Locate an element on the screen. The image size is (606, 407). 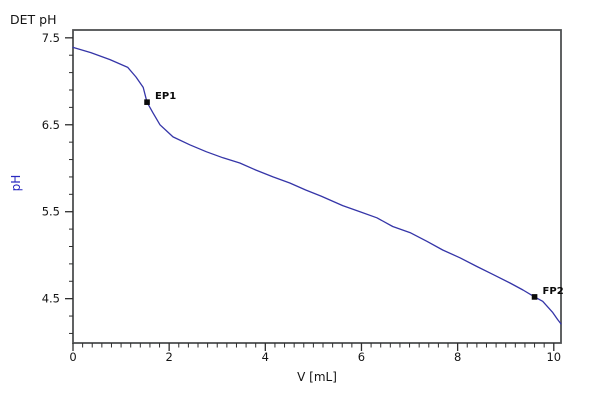
y-tick-label: 4.5 is located at coordinates (51, 299).